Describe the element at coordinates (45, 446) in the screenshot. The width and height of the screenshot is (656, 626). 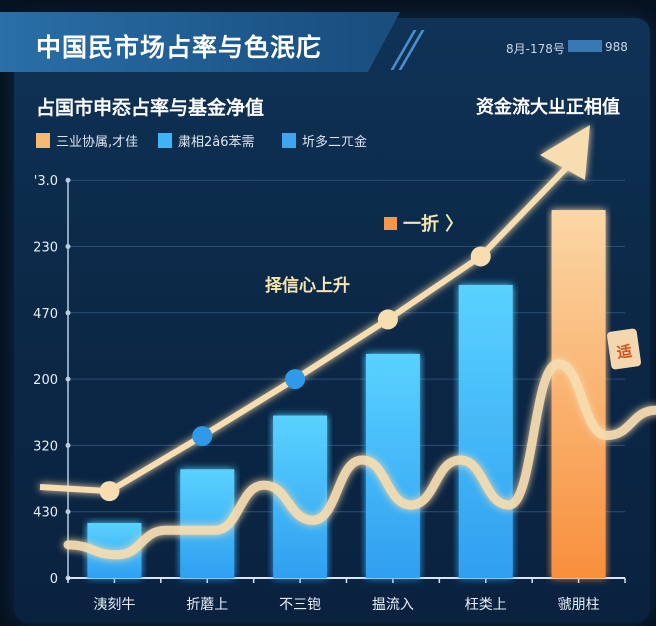
I see `y-tick-label: 320` at that location.